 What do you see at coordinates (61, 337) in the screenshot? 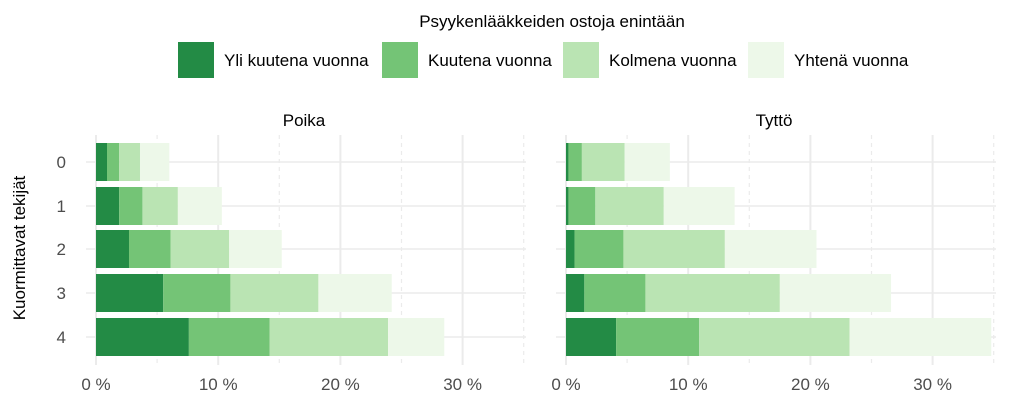
I see `y-tick-label-4: 4` at bounding box center [61, 337].